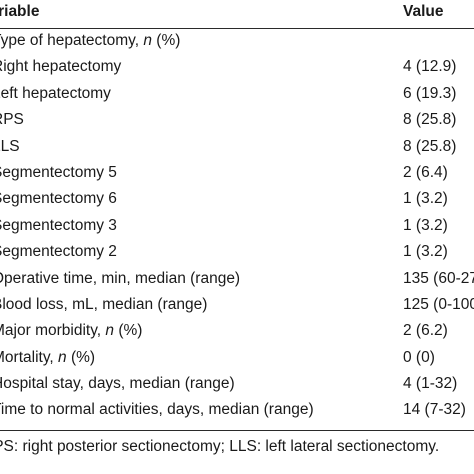 The width and height of the screenshot is (474, 474). What do you see at coordinates (237, 42) in the screenshot?
I see `table-row: Type of hepatectomy, n (%)` at bounding box center [237, 42].